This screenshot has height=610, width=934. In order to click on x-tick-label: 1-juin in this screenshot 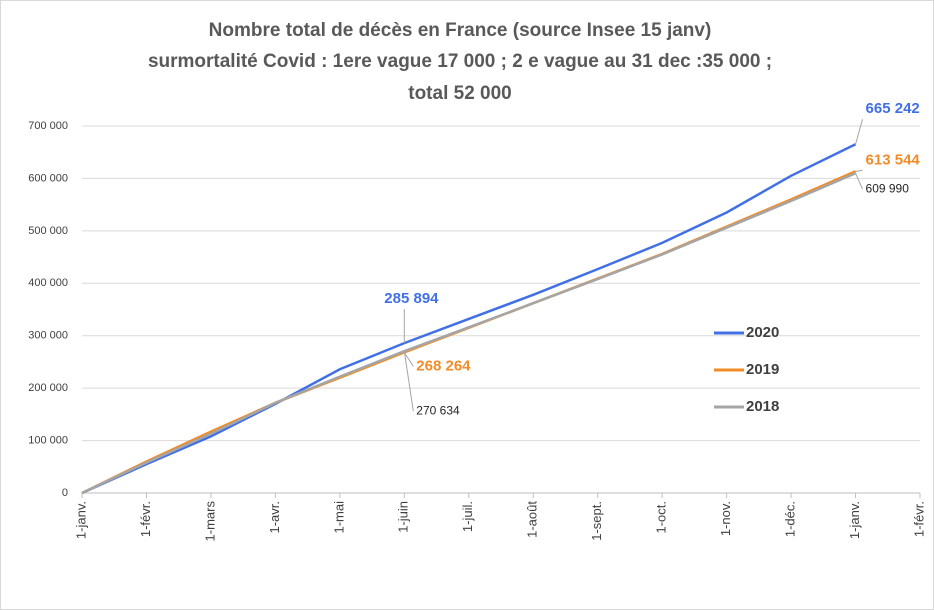, I will do `click(403, 517)`.